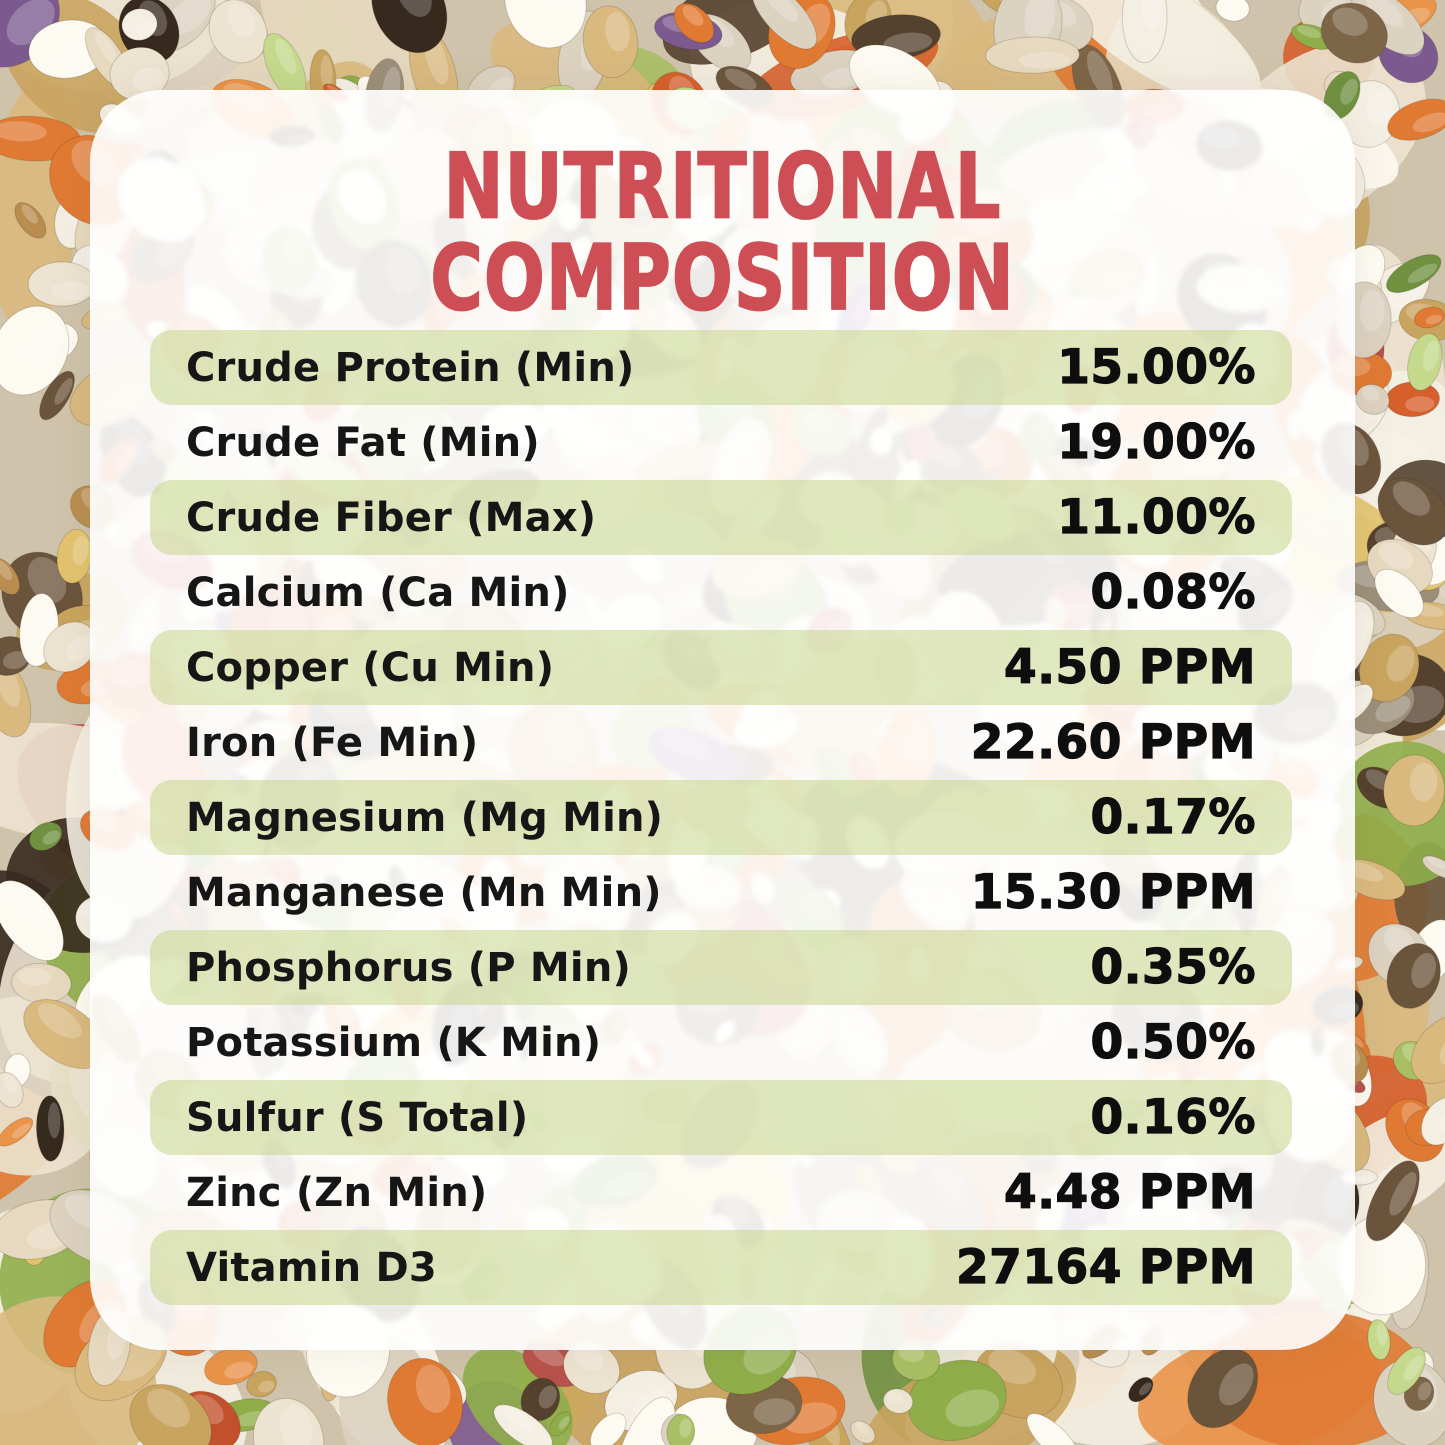  What do you see at coordinates (337, 1192) in the screenshot?
I see `row-label: Zinc (Zn Min)` at bounding box center [337, 1192].